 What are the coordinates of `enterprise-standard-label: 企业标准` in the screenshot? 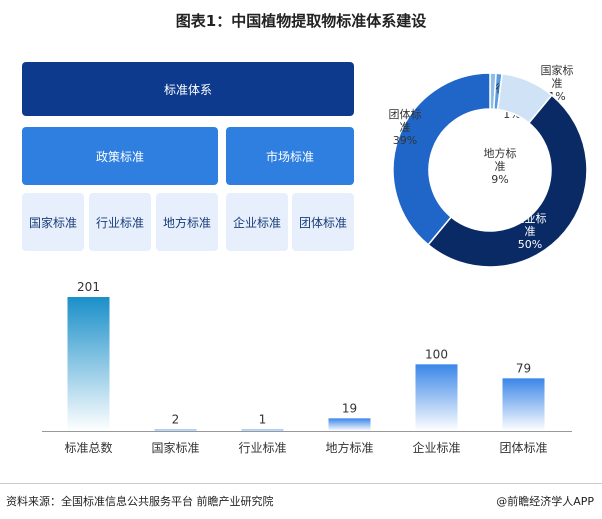 It's located at (256, 222).